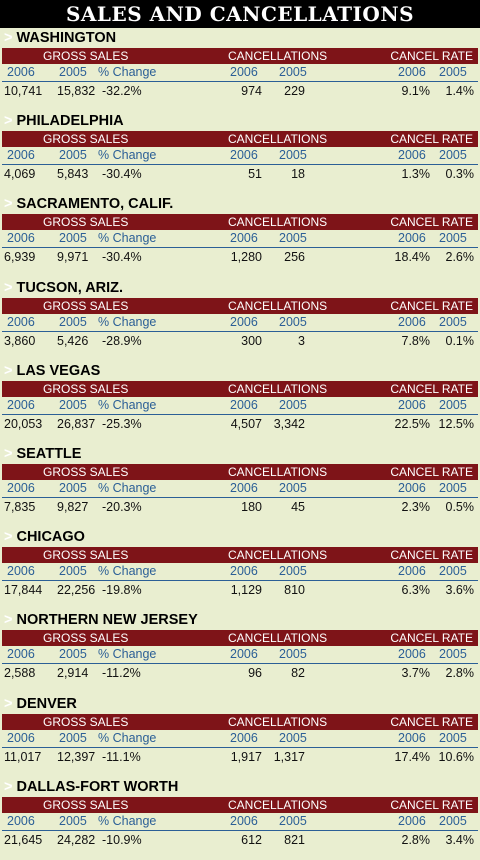  What do you see at coordinates (416, 174) in the screenshot?
I see `cancel-rate-2006-value: 1.3%` at bounding box center [416, 174].